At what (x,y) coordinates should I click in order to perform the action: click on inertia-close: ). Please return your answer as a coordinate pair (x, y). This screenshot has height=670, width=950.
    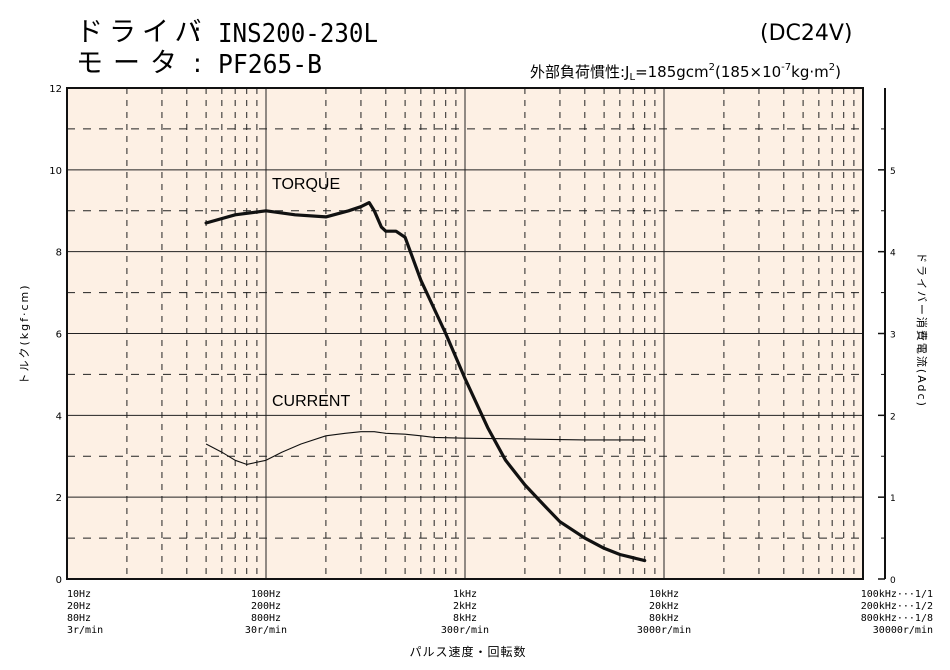
    Looking at the image, I should click on (838, 72).